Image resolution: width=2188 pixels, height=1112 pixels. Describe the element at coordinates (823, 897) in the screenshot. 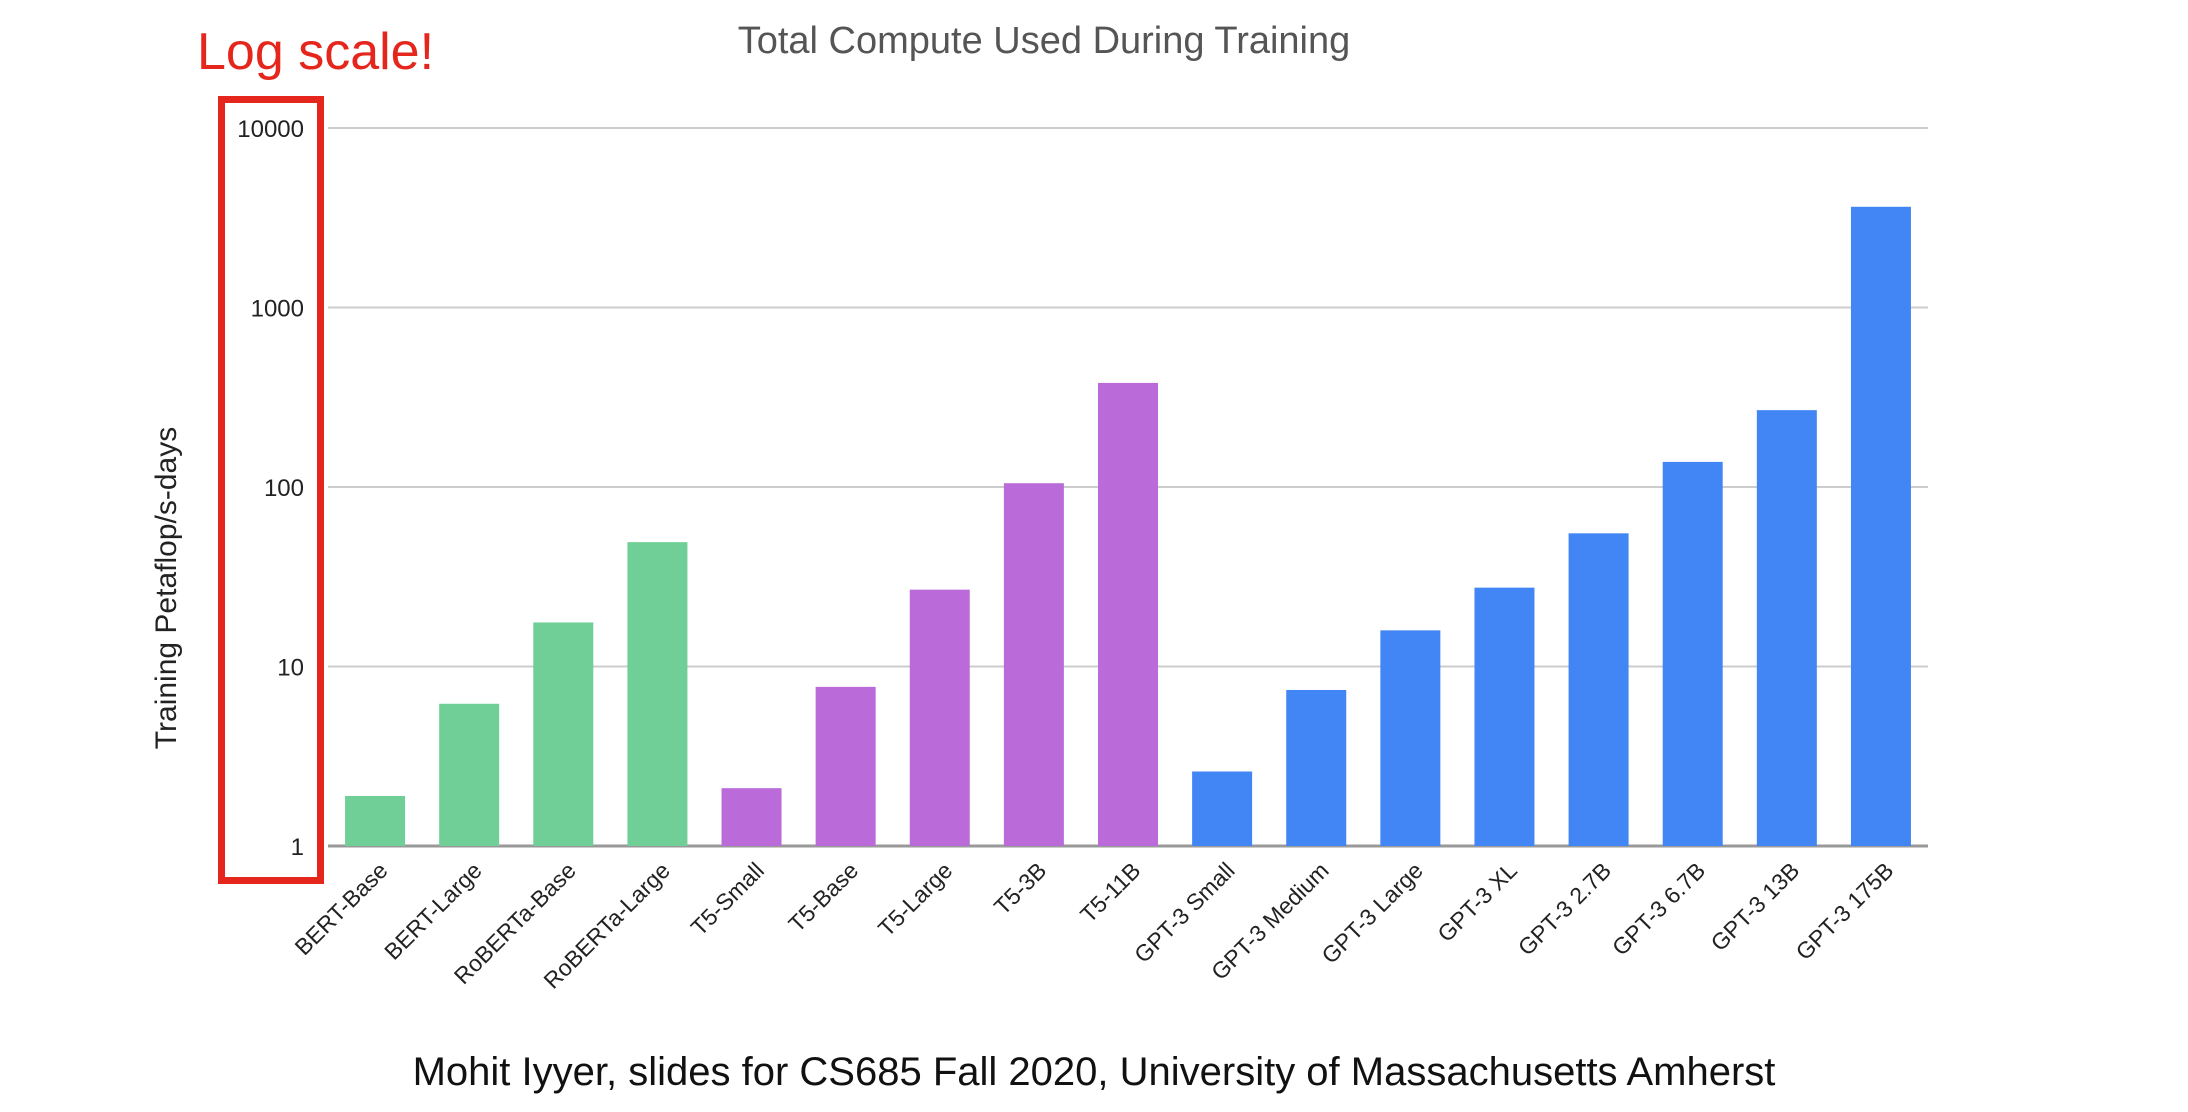

I see `x-tick-label: T5-Base` at that location.